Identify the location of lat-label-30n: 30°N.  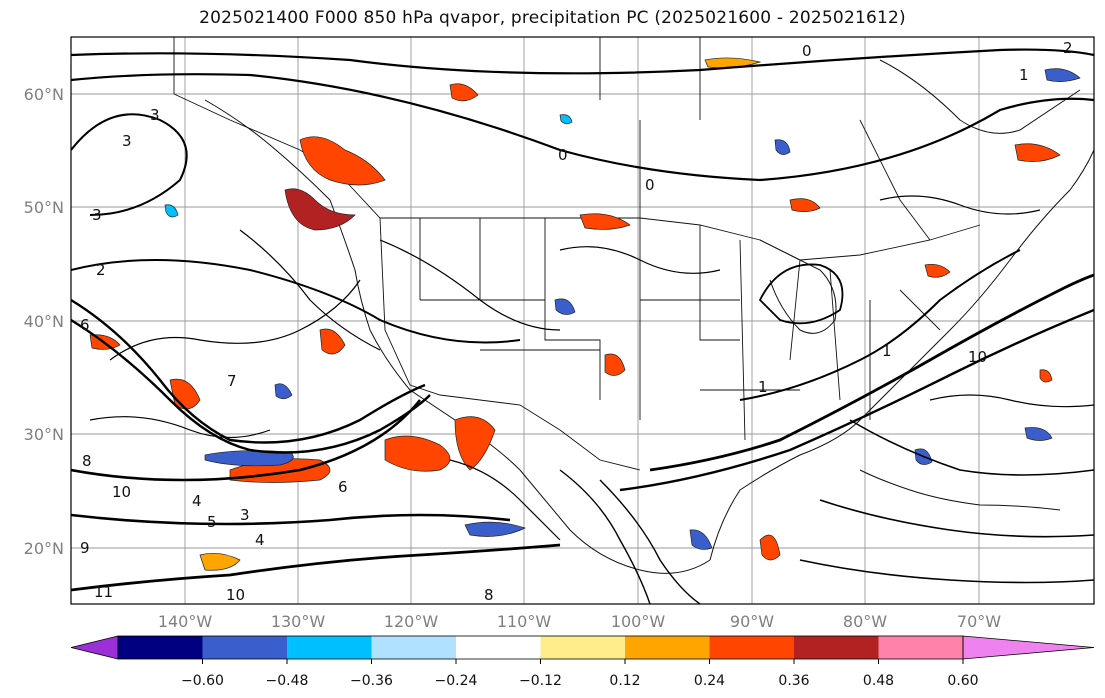
(44, 434).